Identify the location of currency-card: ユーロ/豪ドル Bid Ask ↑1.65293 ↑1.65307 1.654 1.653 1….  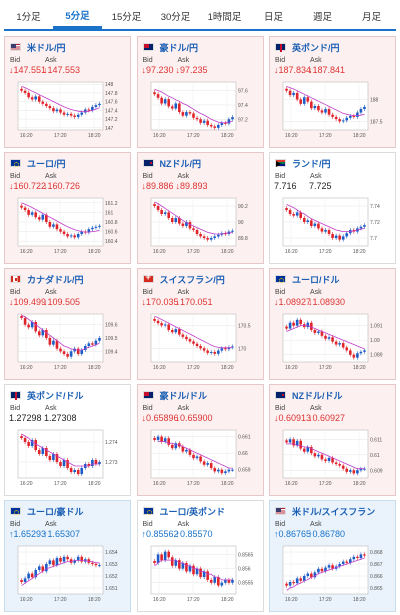
(67, 556).